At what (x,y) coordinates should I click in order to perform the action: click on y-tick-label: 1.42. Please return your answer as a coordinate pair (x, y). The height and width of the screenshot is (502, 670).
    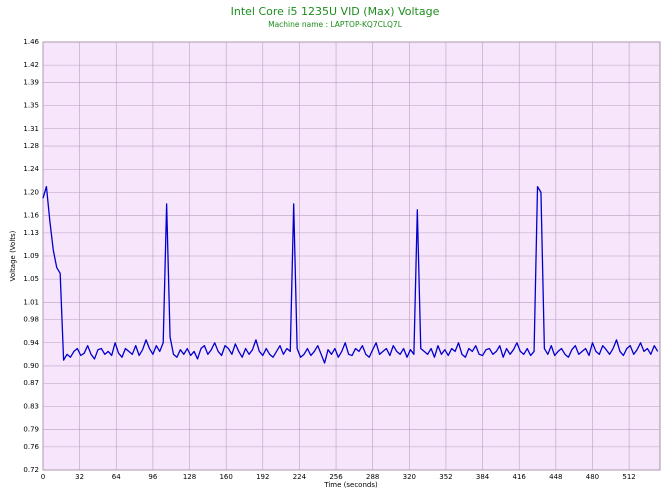
    Looking at the image, I should click on (31, 65).